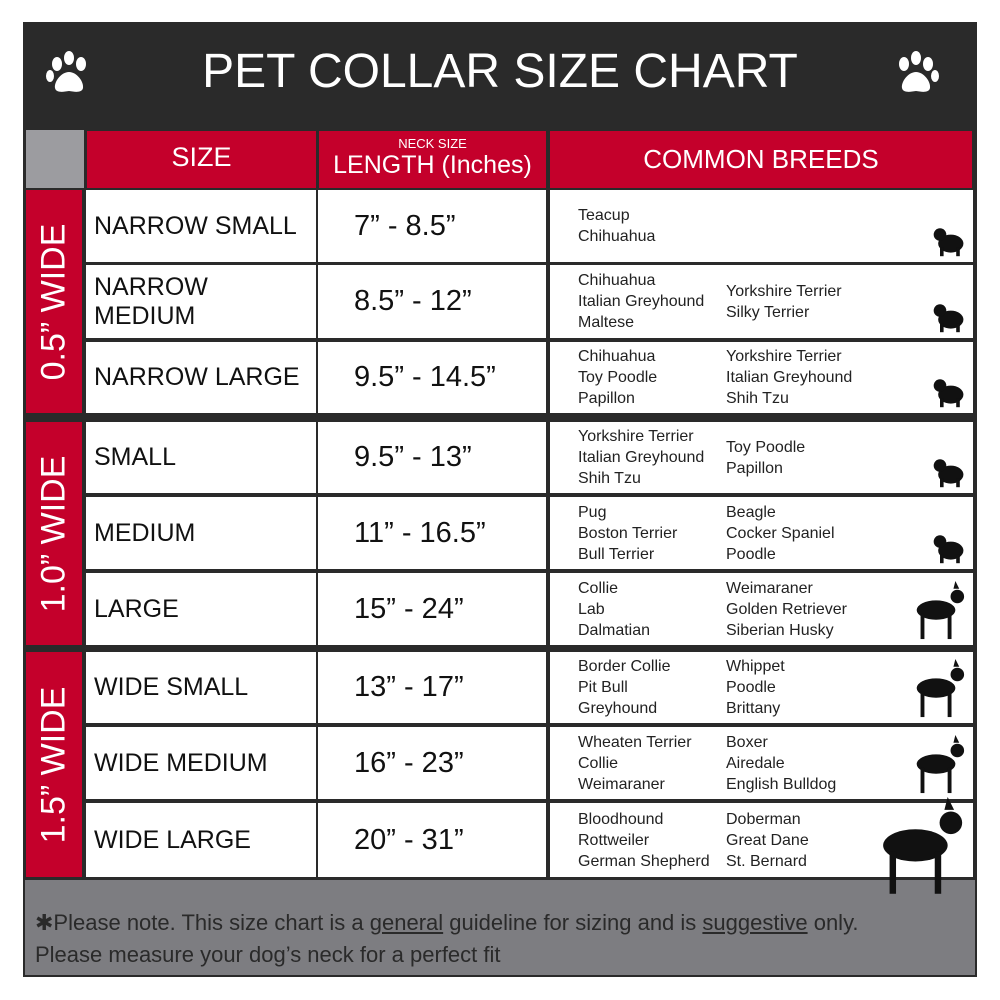 This screenshot has height=1000, width=1000. Describe the element at coordinates (432, 377) in the screenshot. I see `length-cell: 9.5” - 14.5”` at that location.